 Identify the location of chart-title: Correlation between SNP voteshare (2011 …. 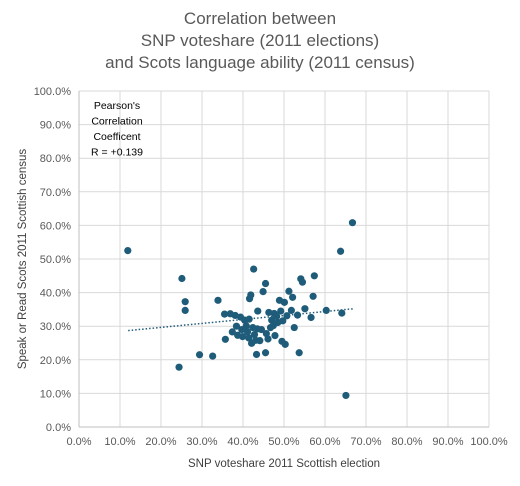
(260, 41).